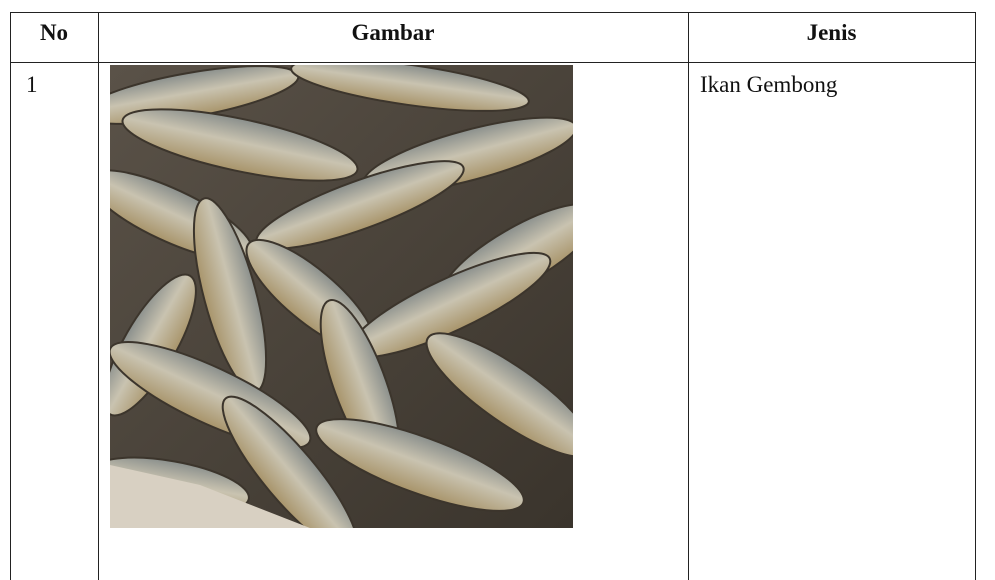 This screenshot has width=995, height=580. Describe the element at coordinates (393, 32) in the screenshot. I see `header-cell: Gambar` at that location.